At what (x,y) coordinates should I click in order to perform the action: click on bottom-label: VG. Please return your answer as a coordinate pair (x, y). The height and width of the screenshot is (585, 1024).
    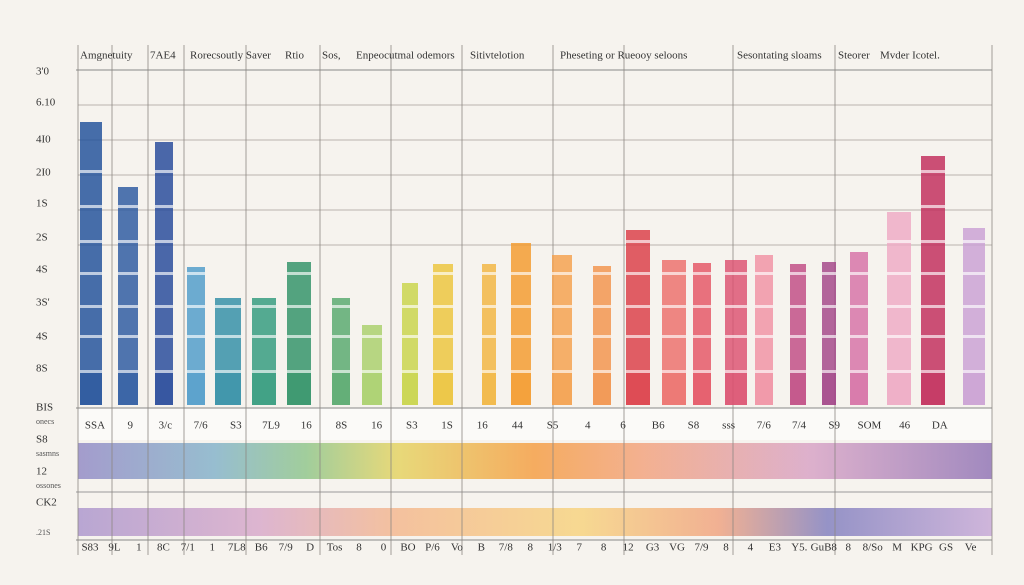
    Looking at the image, I should click on (677, 548).